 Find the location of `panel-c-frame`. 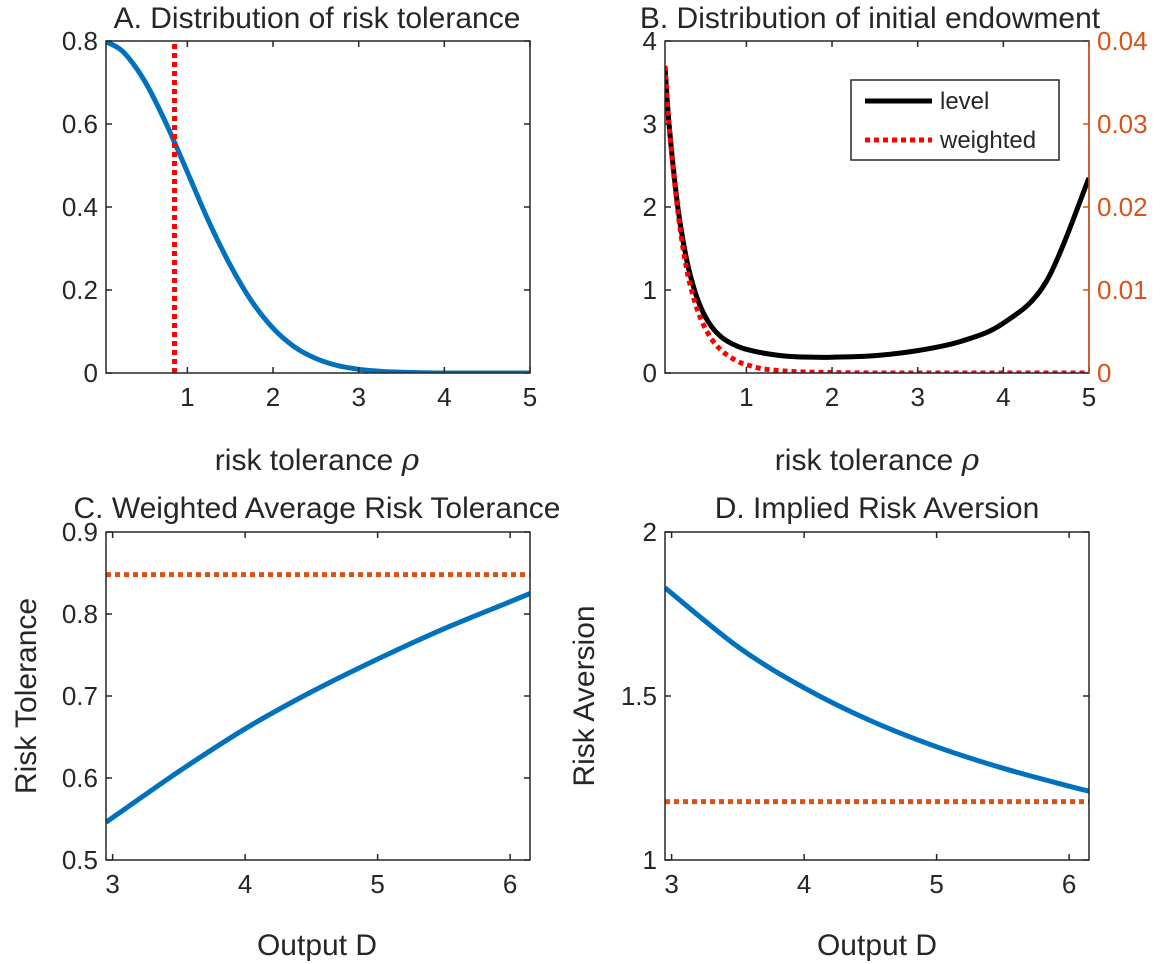

panel-c-frame is located at coordinates (318, 696).